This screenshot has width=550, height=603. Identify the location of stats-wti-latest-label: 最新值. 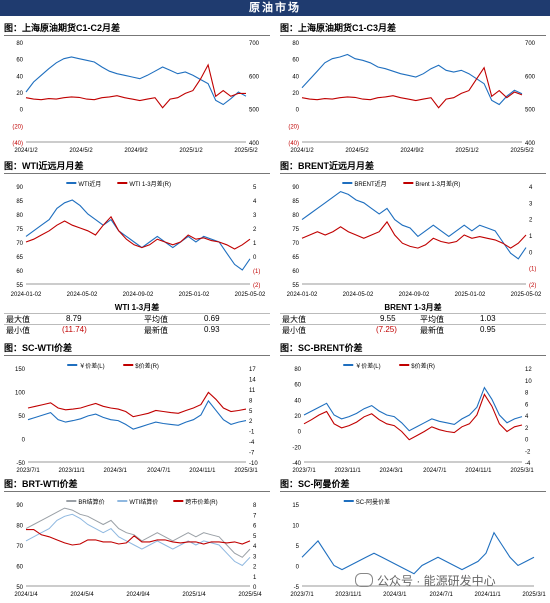
(156, 330).